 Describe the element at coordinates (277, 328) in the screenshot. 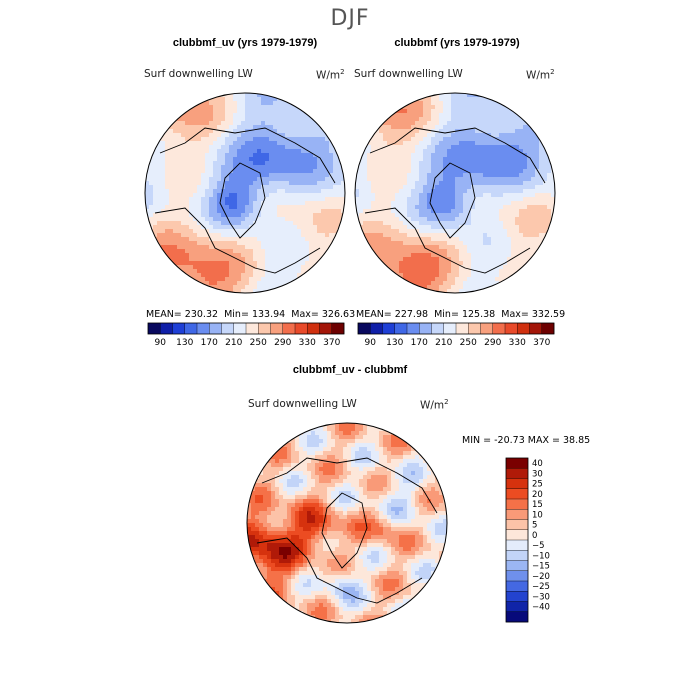

I see `panel1-colorbar-swatch` at that location.